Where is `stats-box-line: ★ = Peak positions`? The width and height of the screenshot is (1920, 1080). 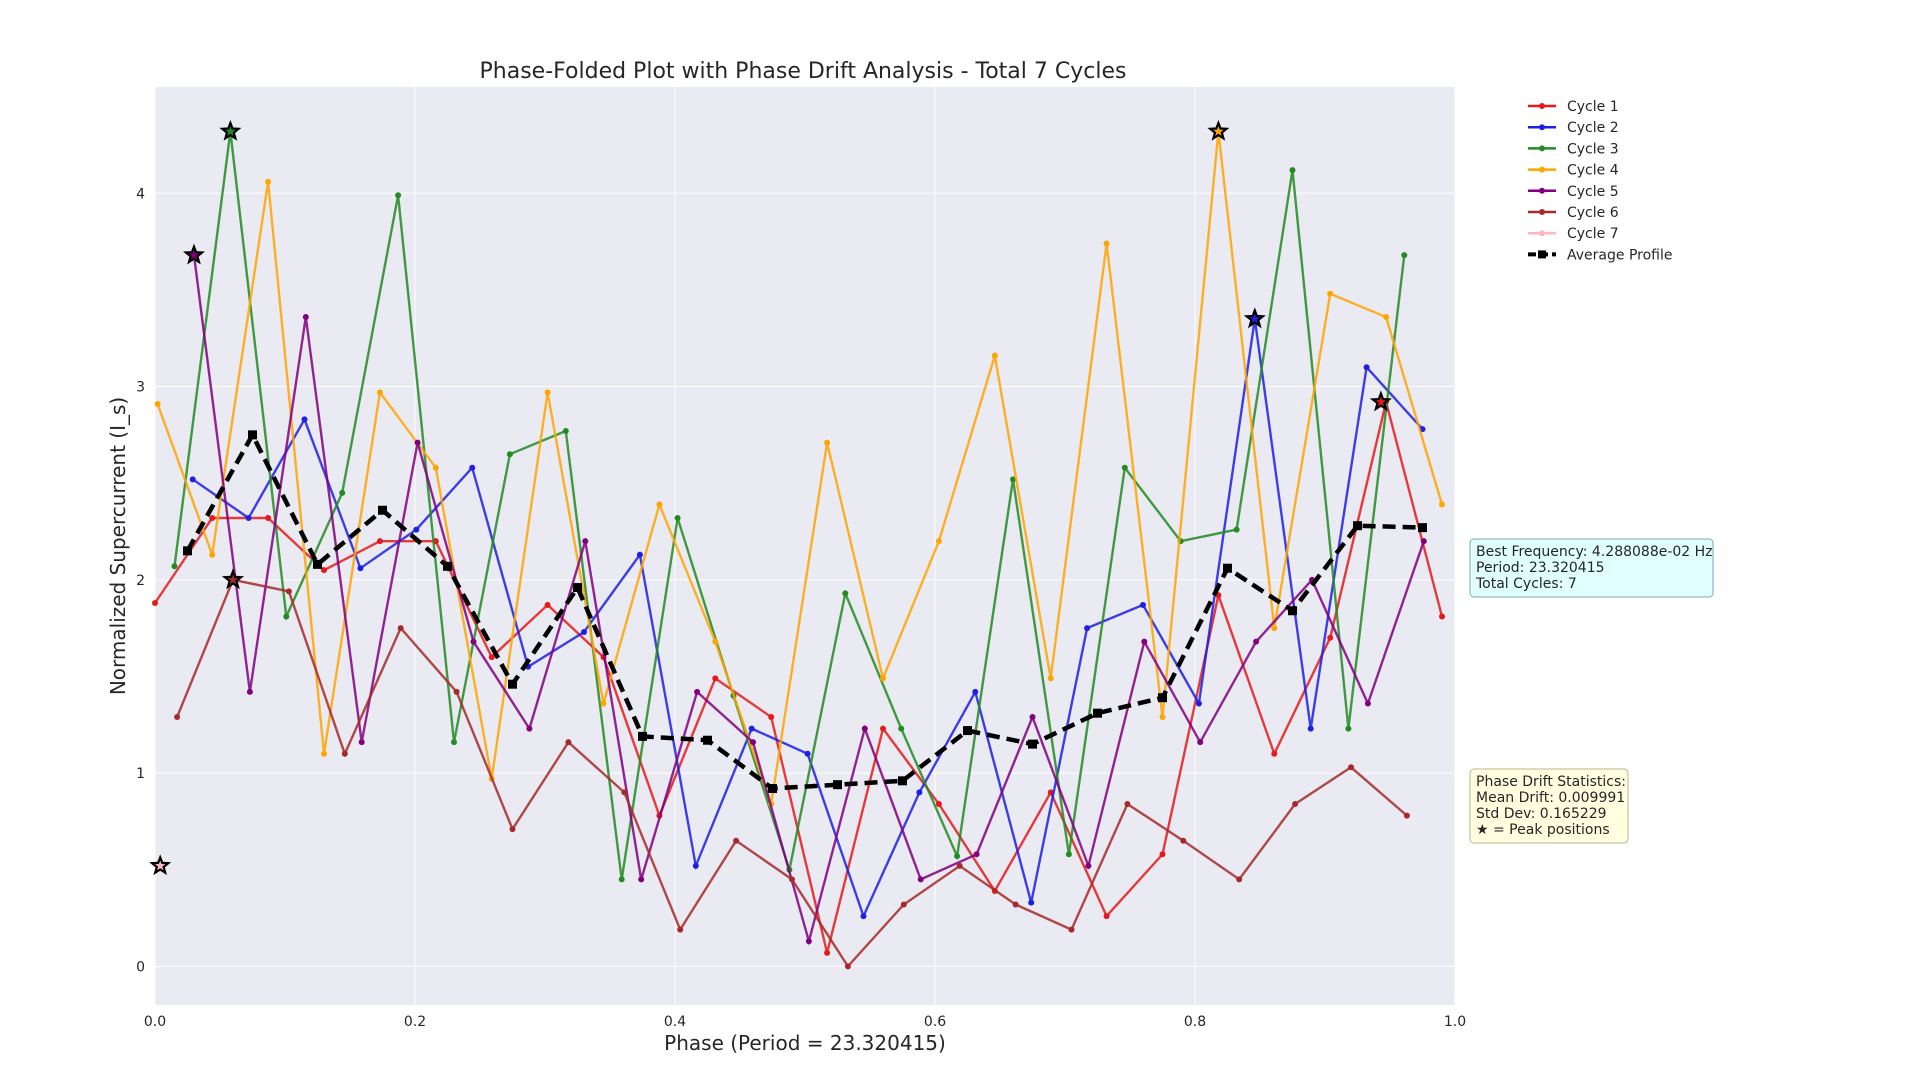 stats-box-line: ★ = Peak positions is located at coordinates (1543, 830).